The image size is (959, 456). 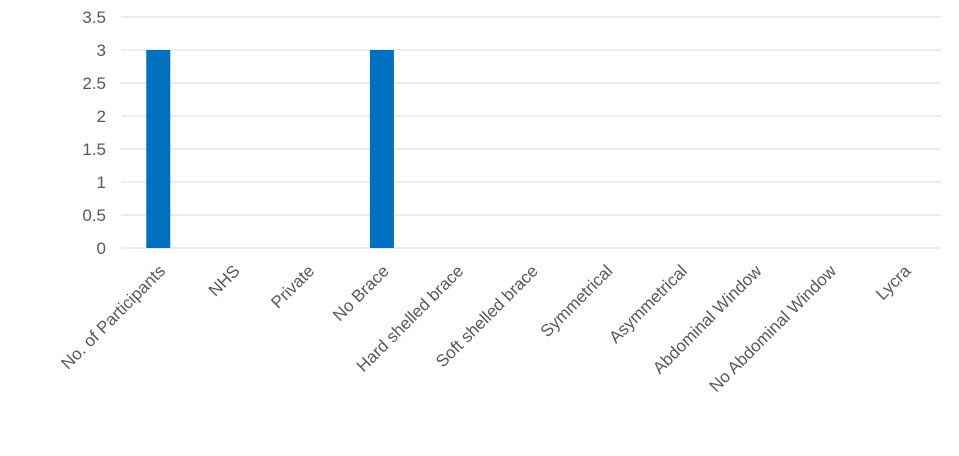 I want to click on y-tick-label: 2, so click(x=101, y=116).